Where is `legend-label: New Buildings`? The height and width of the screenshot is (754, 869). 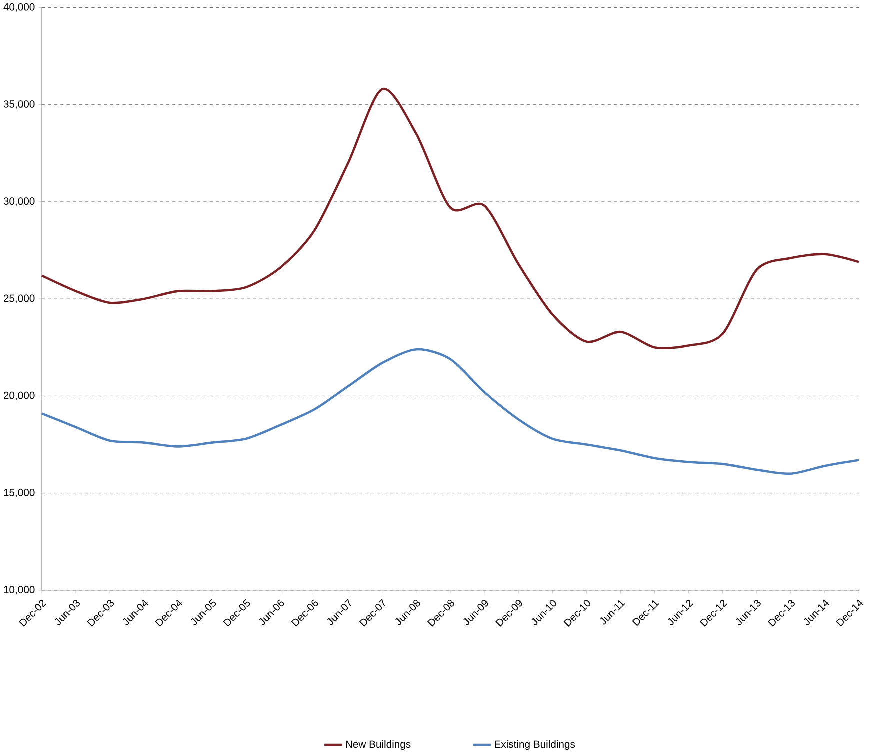 legend-label: New Buildings is located at coordinates (378, 745).